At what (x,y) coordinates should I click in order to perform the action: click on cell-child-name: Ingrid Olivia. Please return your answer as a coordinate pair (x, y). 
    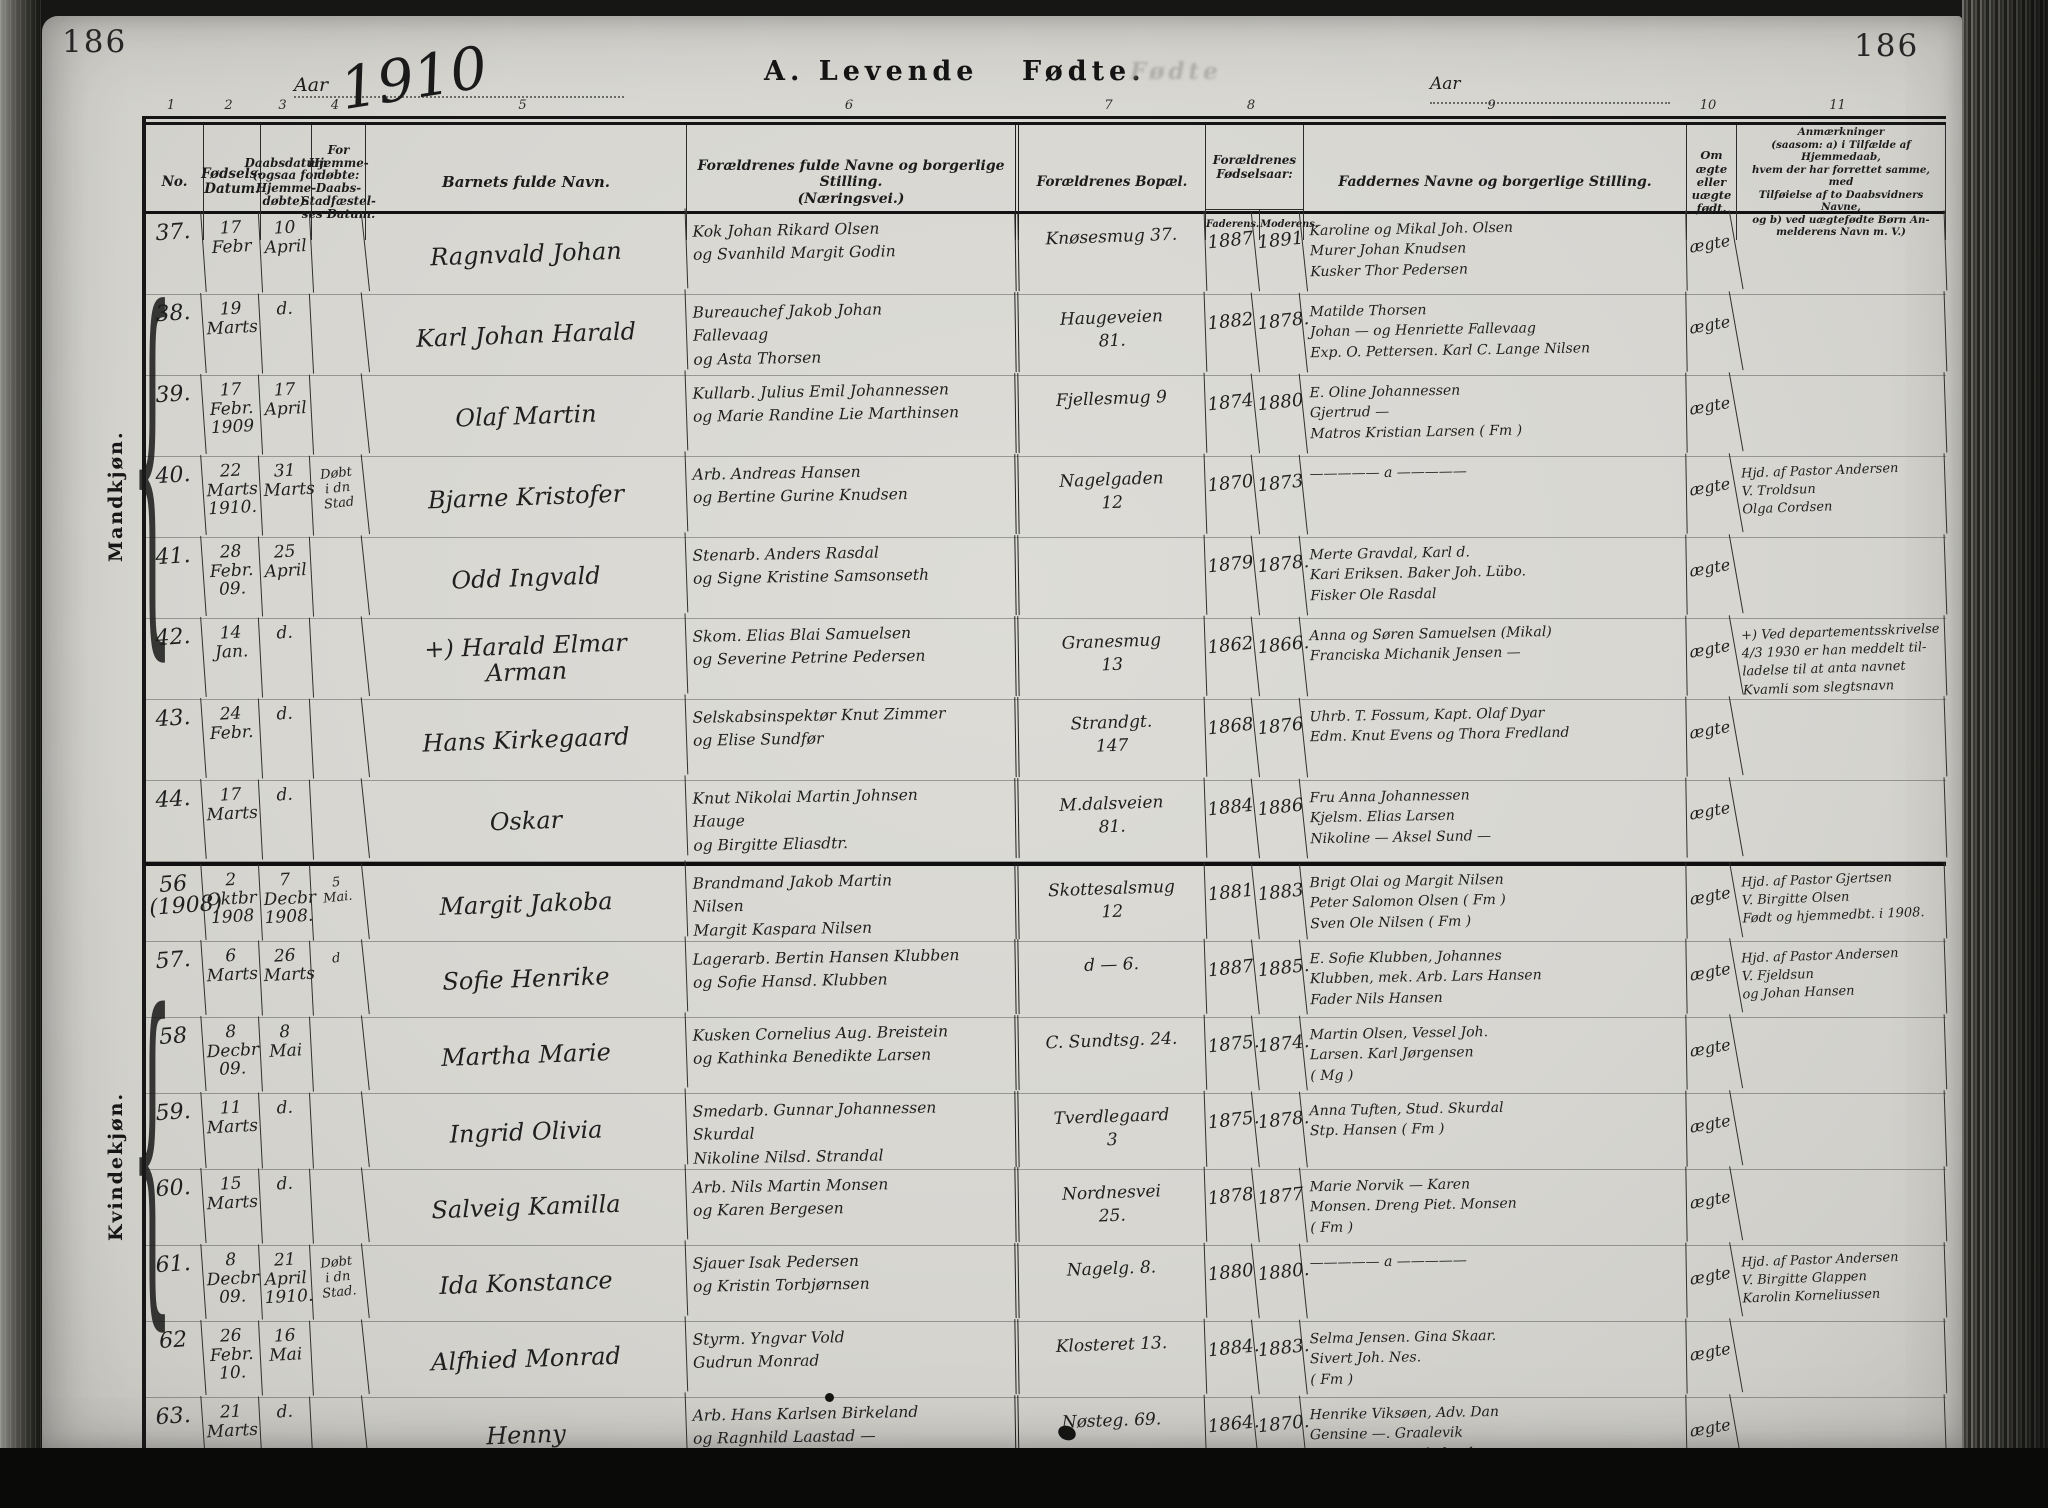
    Looking at the image, I should click on (526, 1132).